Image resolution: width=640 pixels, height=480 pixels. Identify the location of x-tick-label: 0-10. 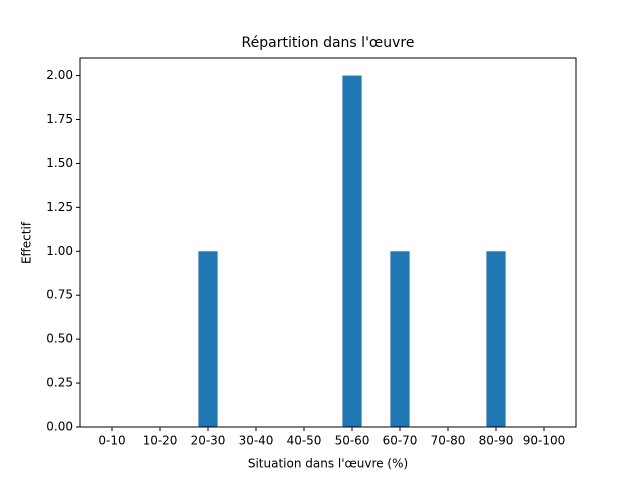
(111, 441).